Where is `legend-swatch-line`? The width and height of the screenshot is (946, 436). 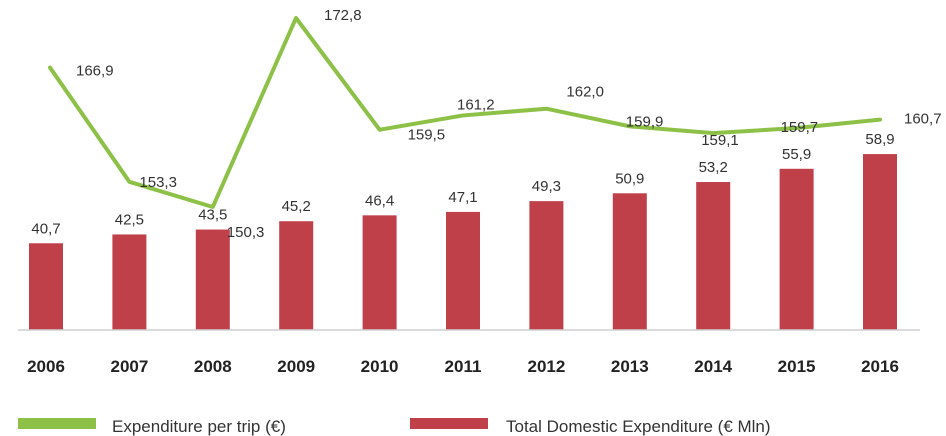
legend-swatch-line is located at coordinates (57, 423).